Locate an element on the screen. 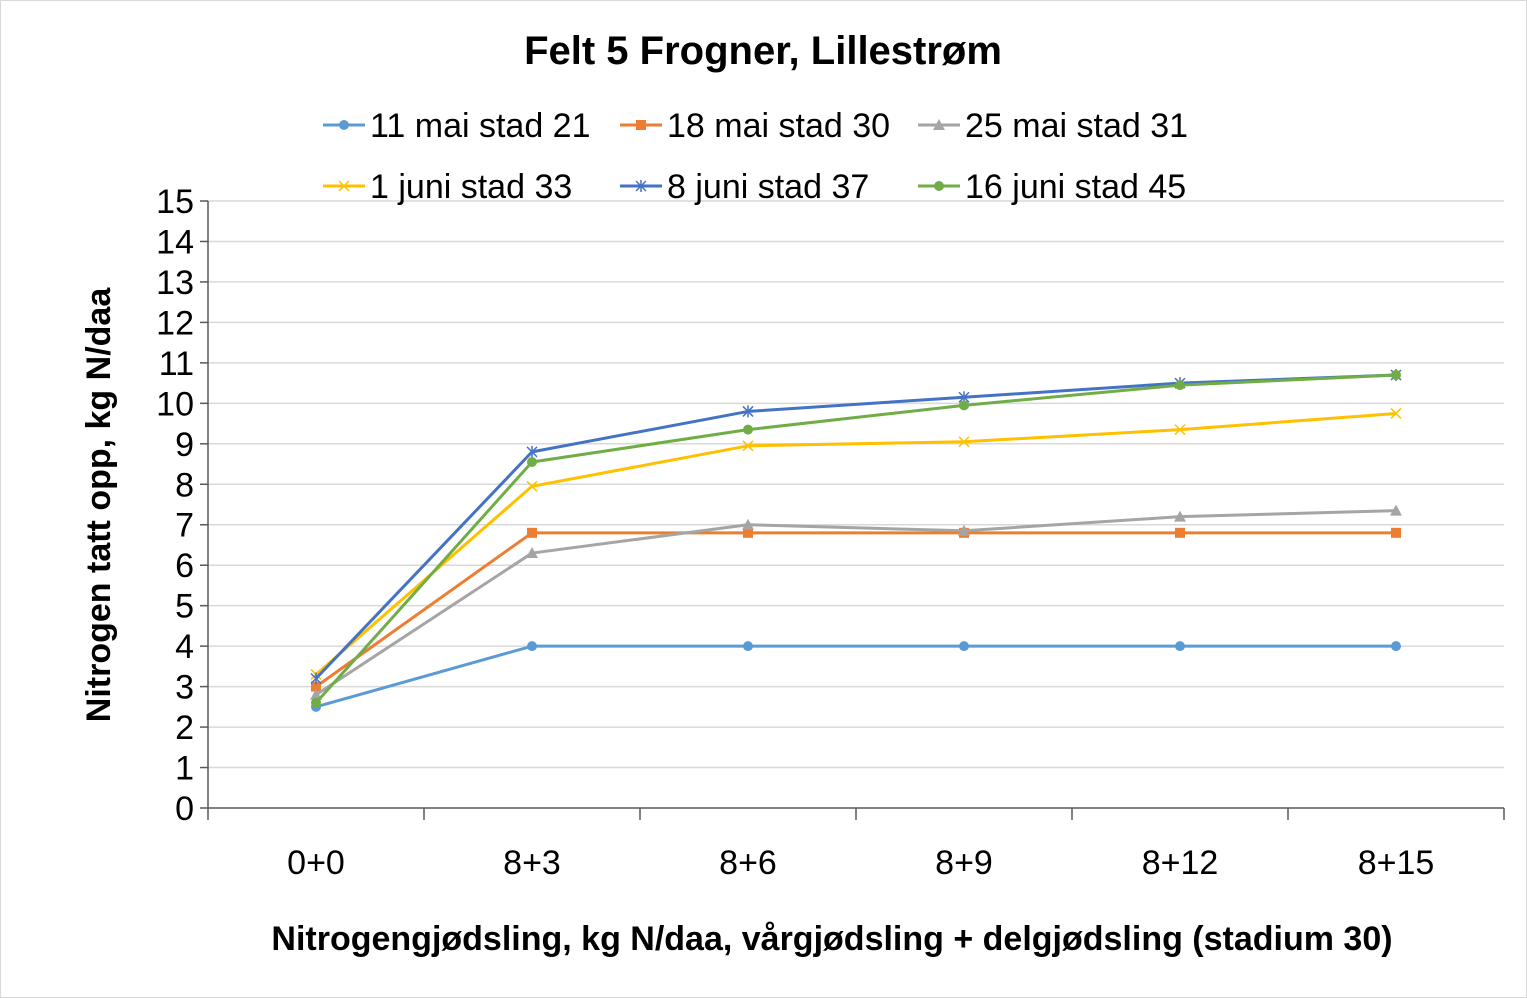 This screenshot has height=998, width=1527. legend-item: 1 juni stad 33 is located at coordinates (447, 187).